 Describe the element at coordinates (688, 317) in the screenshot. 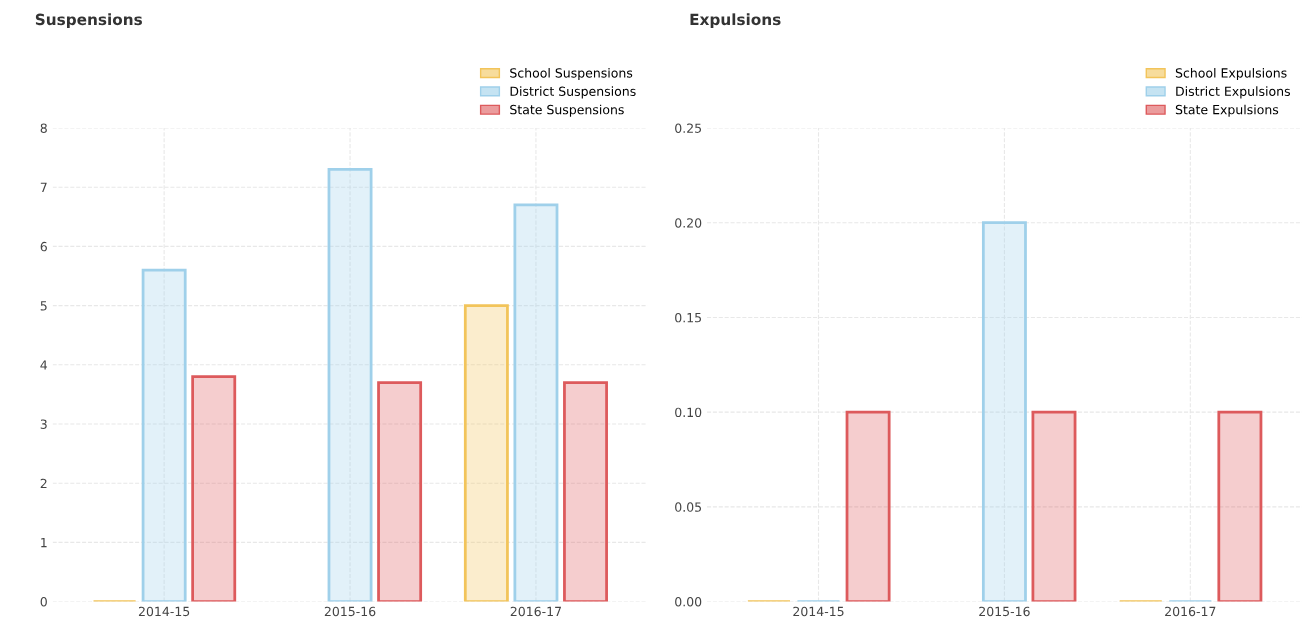

I see `y-tick-label: 0.15` at that location.